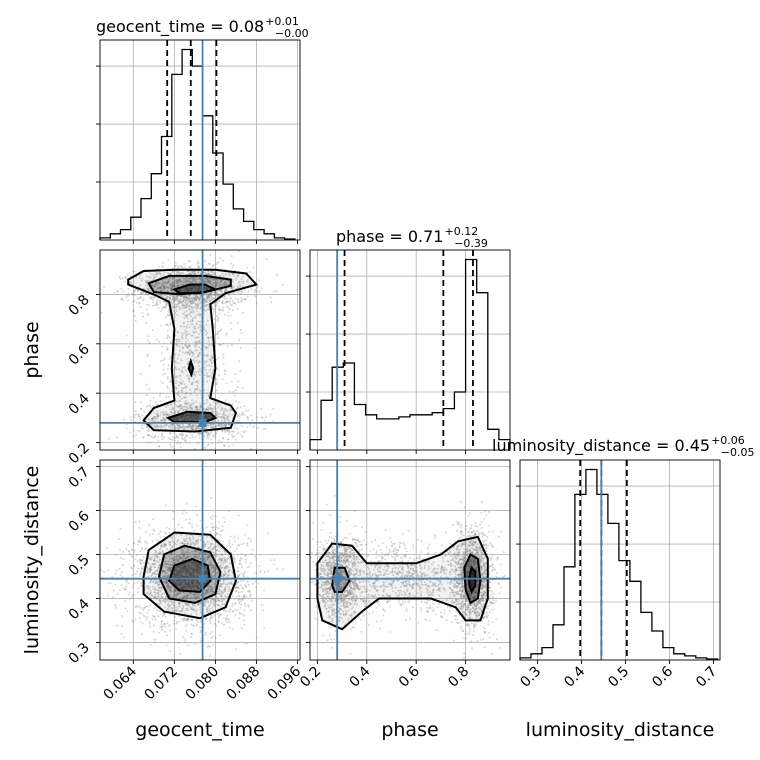 This screenshot has width=760, height=760. Describe the element at coordinates (191, 367) in the screenshot. I see `contour-line` at that location.